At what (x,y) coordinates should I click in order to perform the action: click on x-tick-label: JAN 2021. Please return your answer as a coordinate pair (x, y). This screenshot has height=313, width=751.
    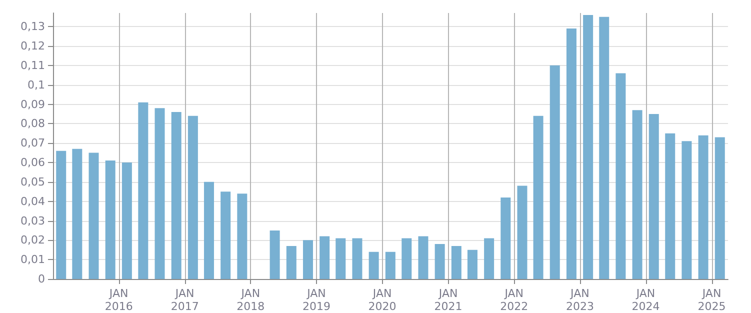
    Looking at the image, I should click on (448, 300).